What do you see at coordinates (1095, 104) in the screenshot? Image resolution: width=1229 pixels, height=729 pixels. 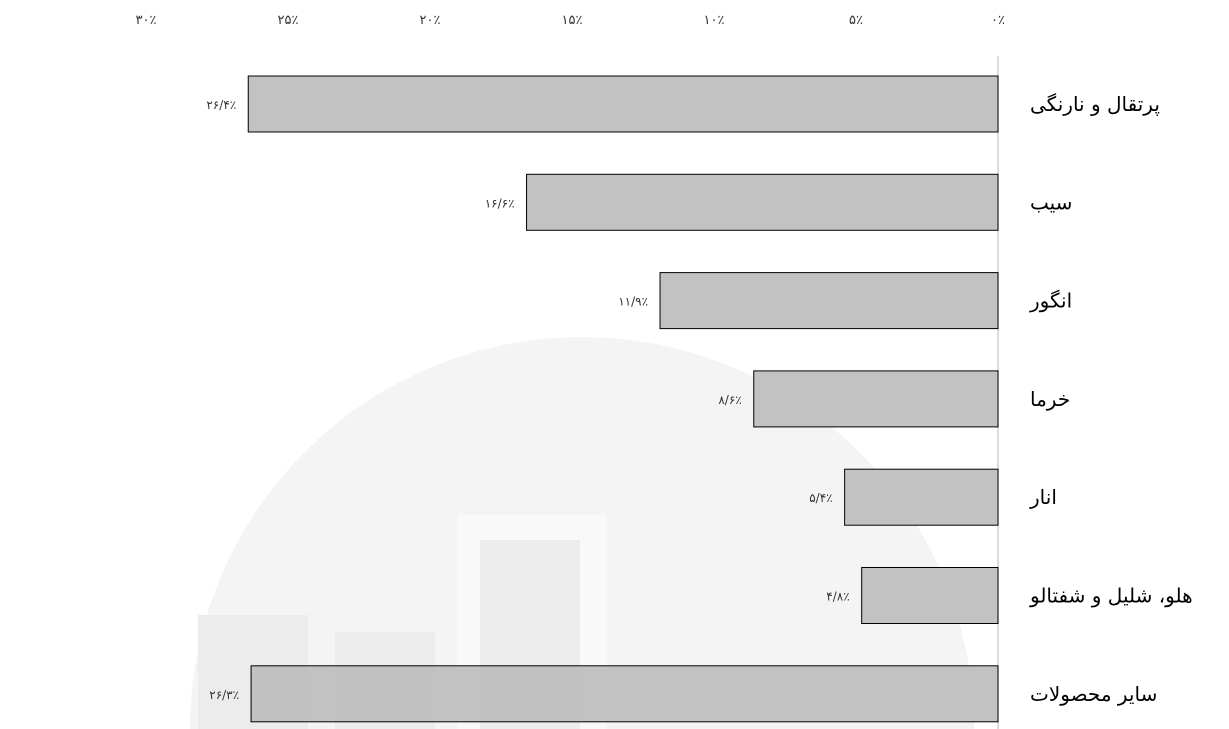 I see `category-label: پرتقال و نارنگی` at bounding box center [1095, 104].